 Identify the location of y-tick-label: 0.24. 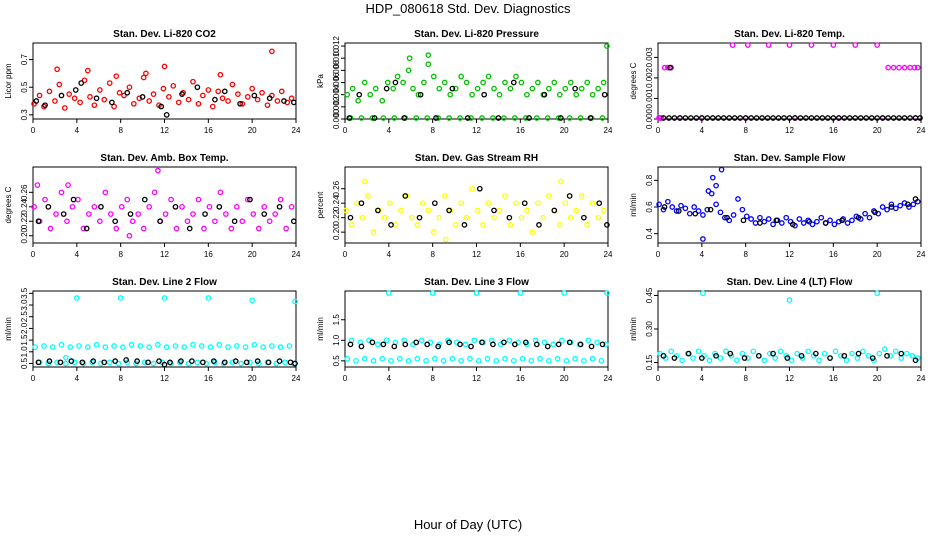
(24, 206).